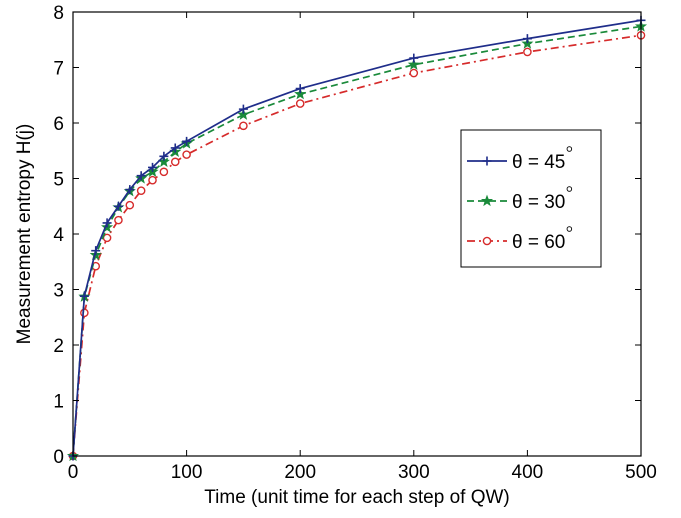  I want to click on y-tick-label: 6, so click(58, 124).